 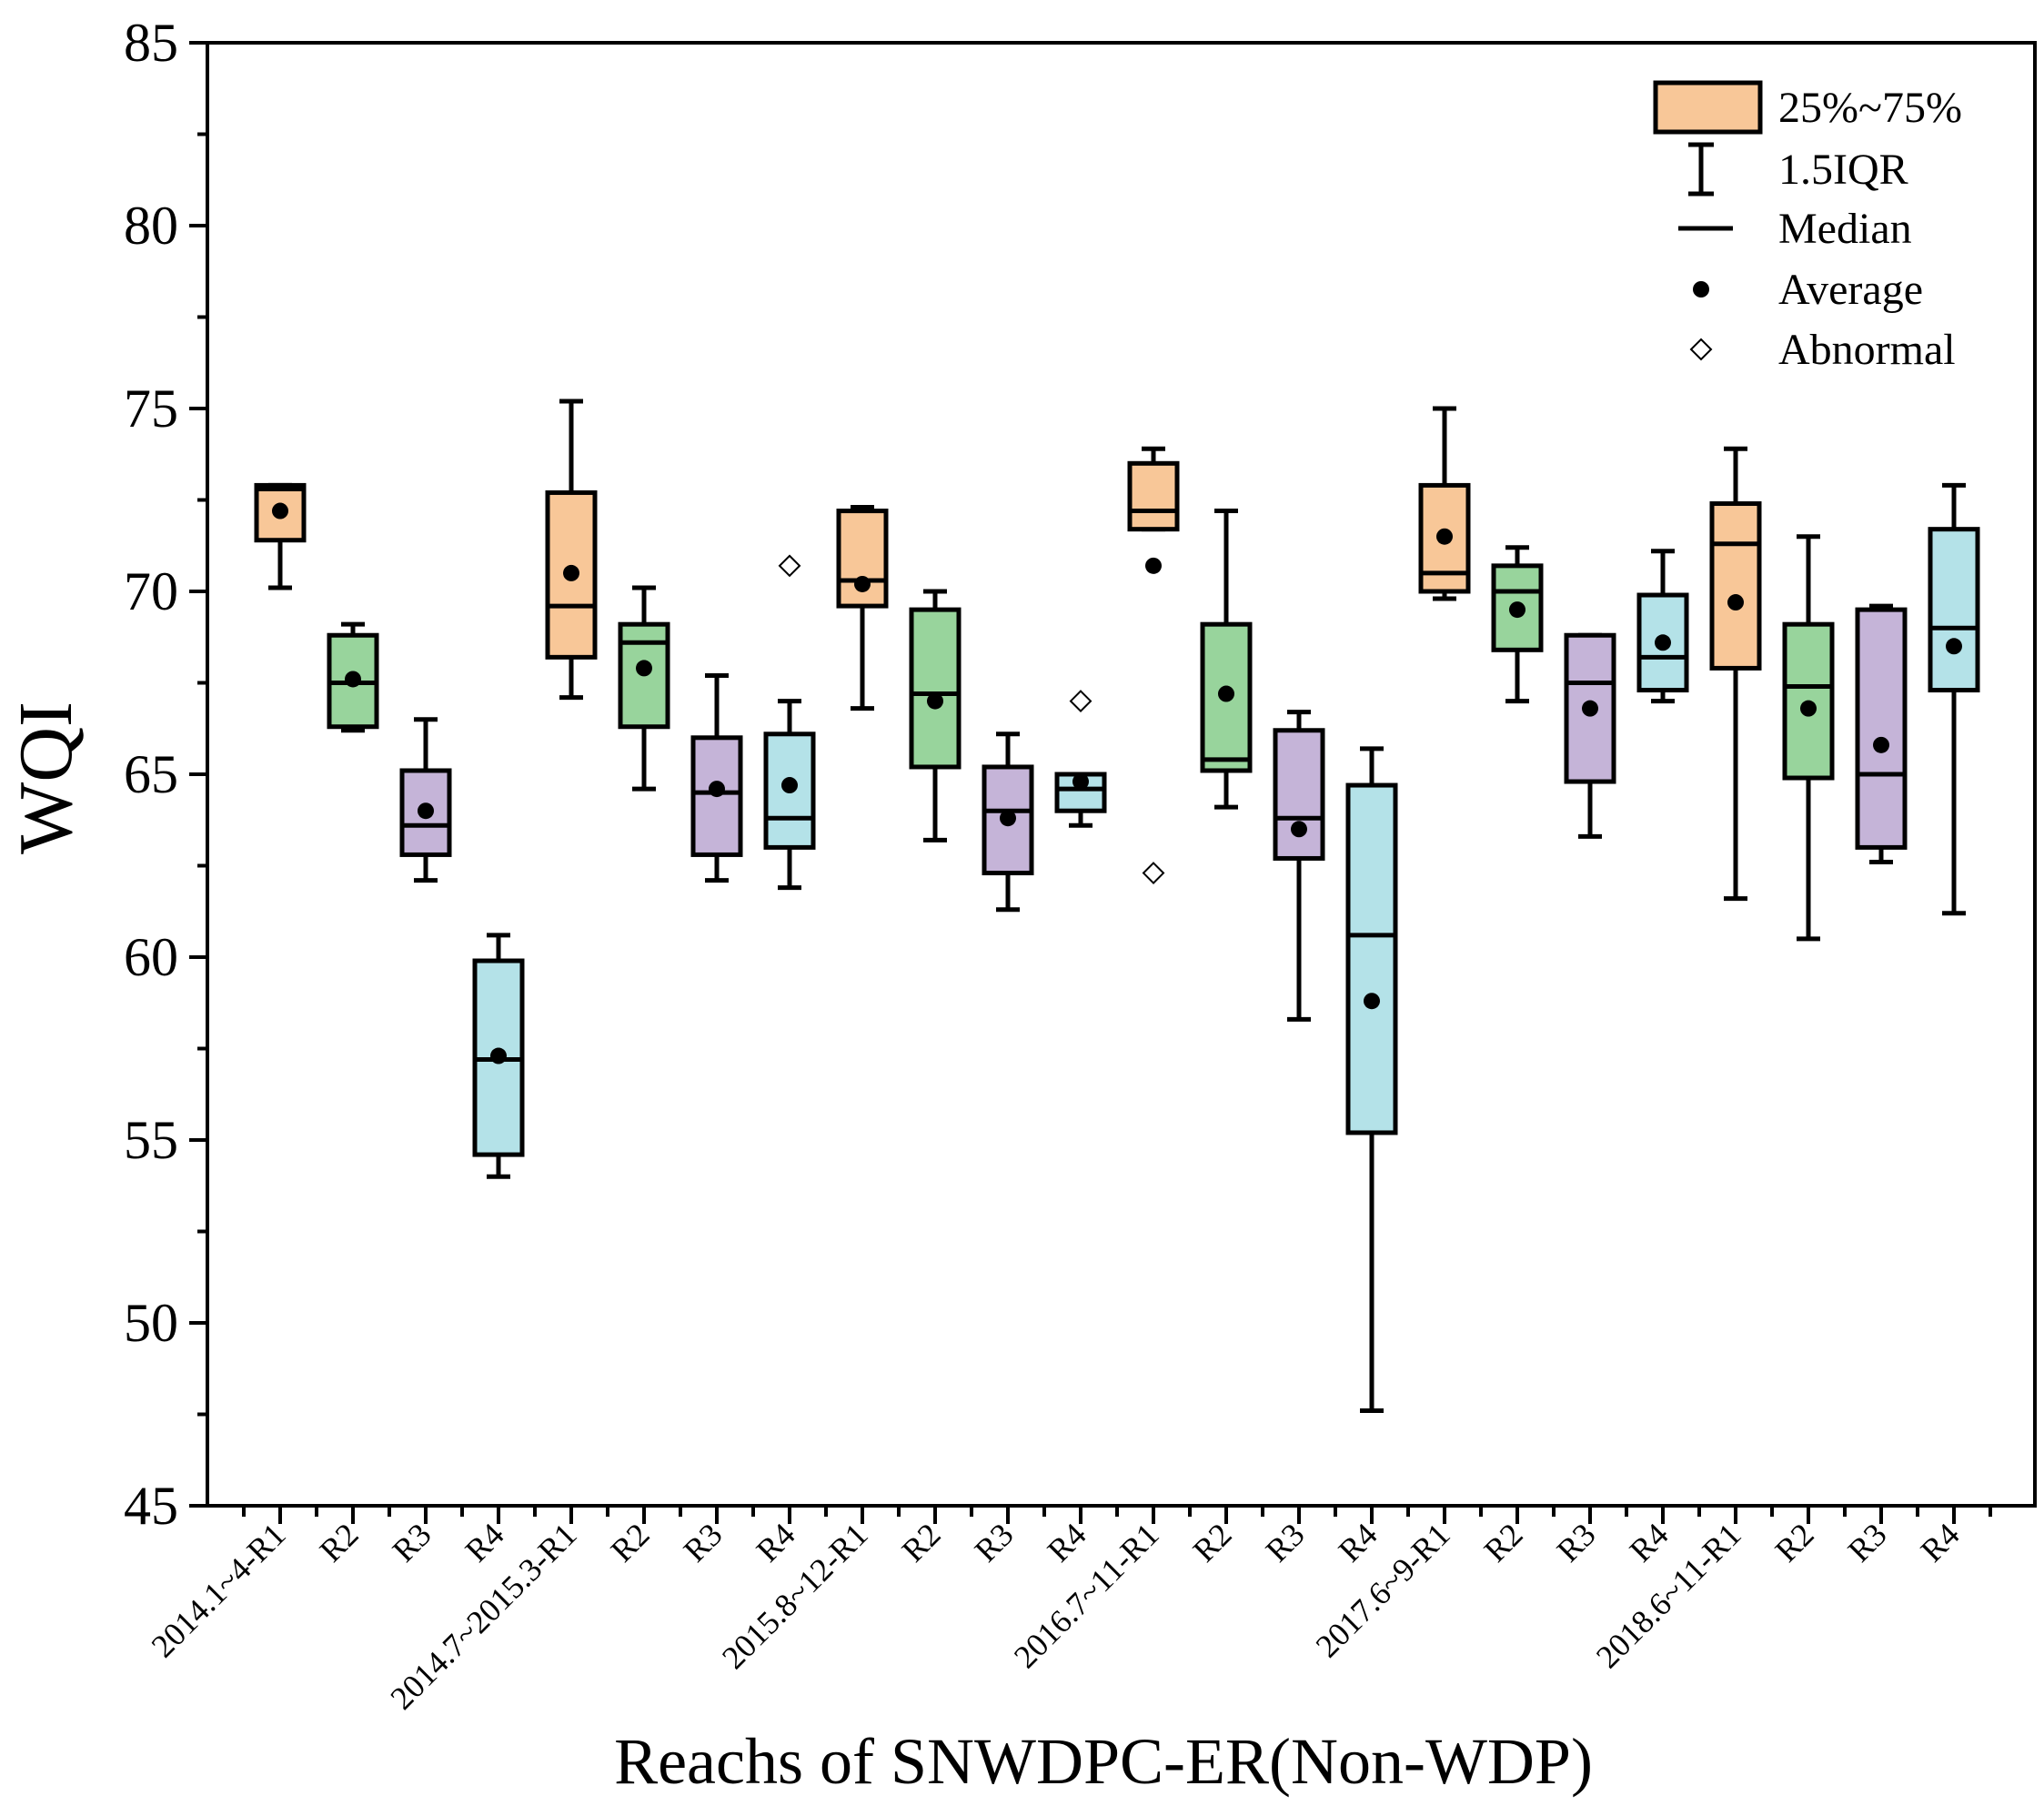 I want to click on y-tick-label: 85, so click(x=151, y=43).